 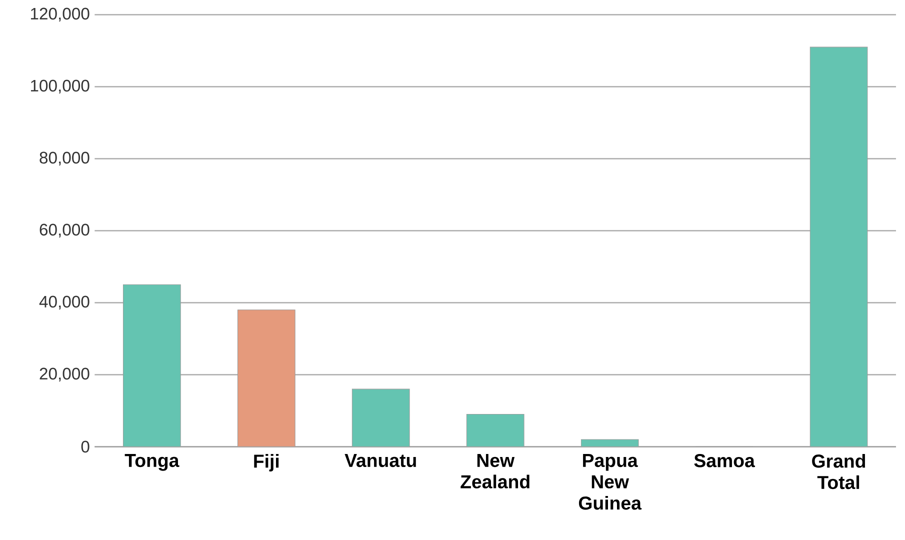 What do you see at coordinates (495, 471) in the screenshot?
I see `x-tick-label: New Zealand` at bounding box center [495, 471].